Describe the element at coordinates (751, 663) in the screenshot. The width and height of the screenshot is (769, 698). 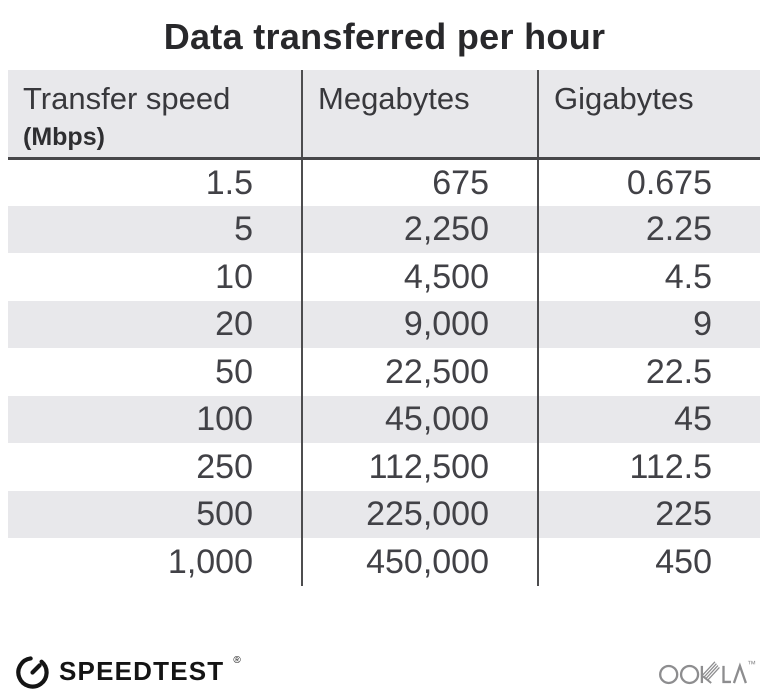
I see `trademark-icon: ™` at that location.